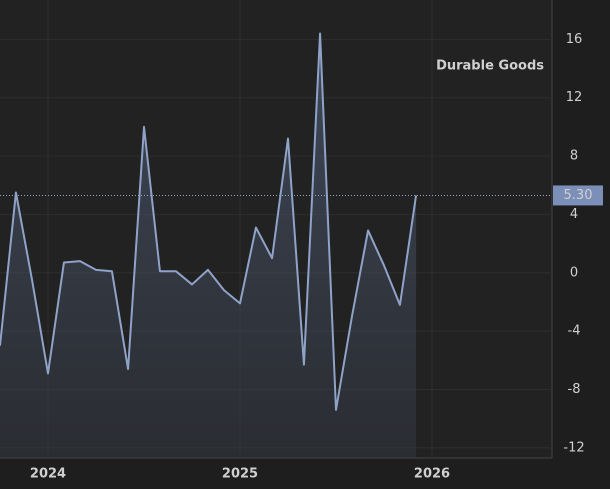  What do you see at coordinates (432, 474) in the screenshot?
I see `x-tick-label: 2026` at bounding box center [432, 474].